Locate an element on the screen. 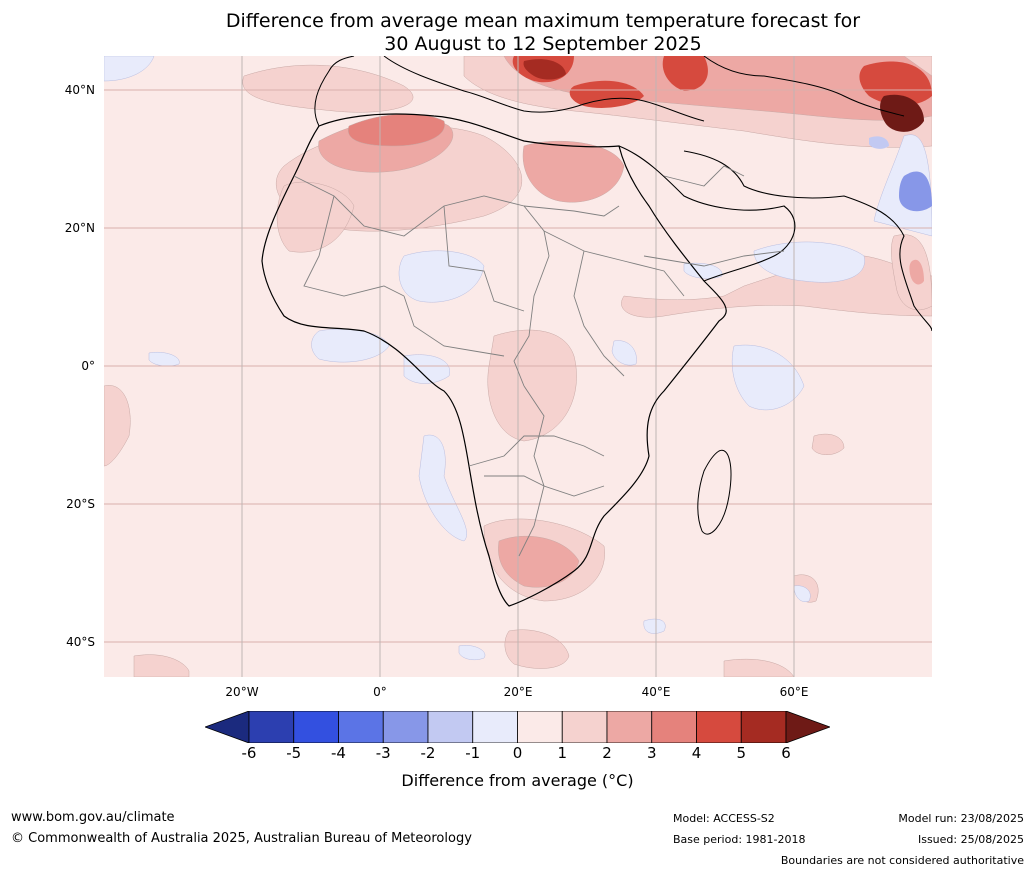  colorbar-tick-label: -4 is located at coordinates (338, 753).